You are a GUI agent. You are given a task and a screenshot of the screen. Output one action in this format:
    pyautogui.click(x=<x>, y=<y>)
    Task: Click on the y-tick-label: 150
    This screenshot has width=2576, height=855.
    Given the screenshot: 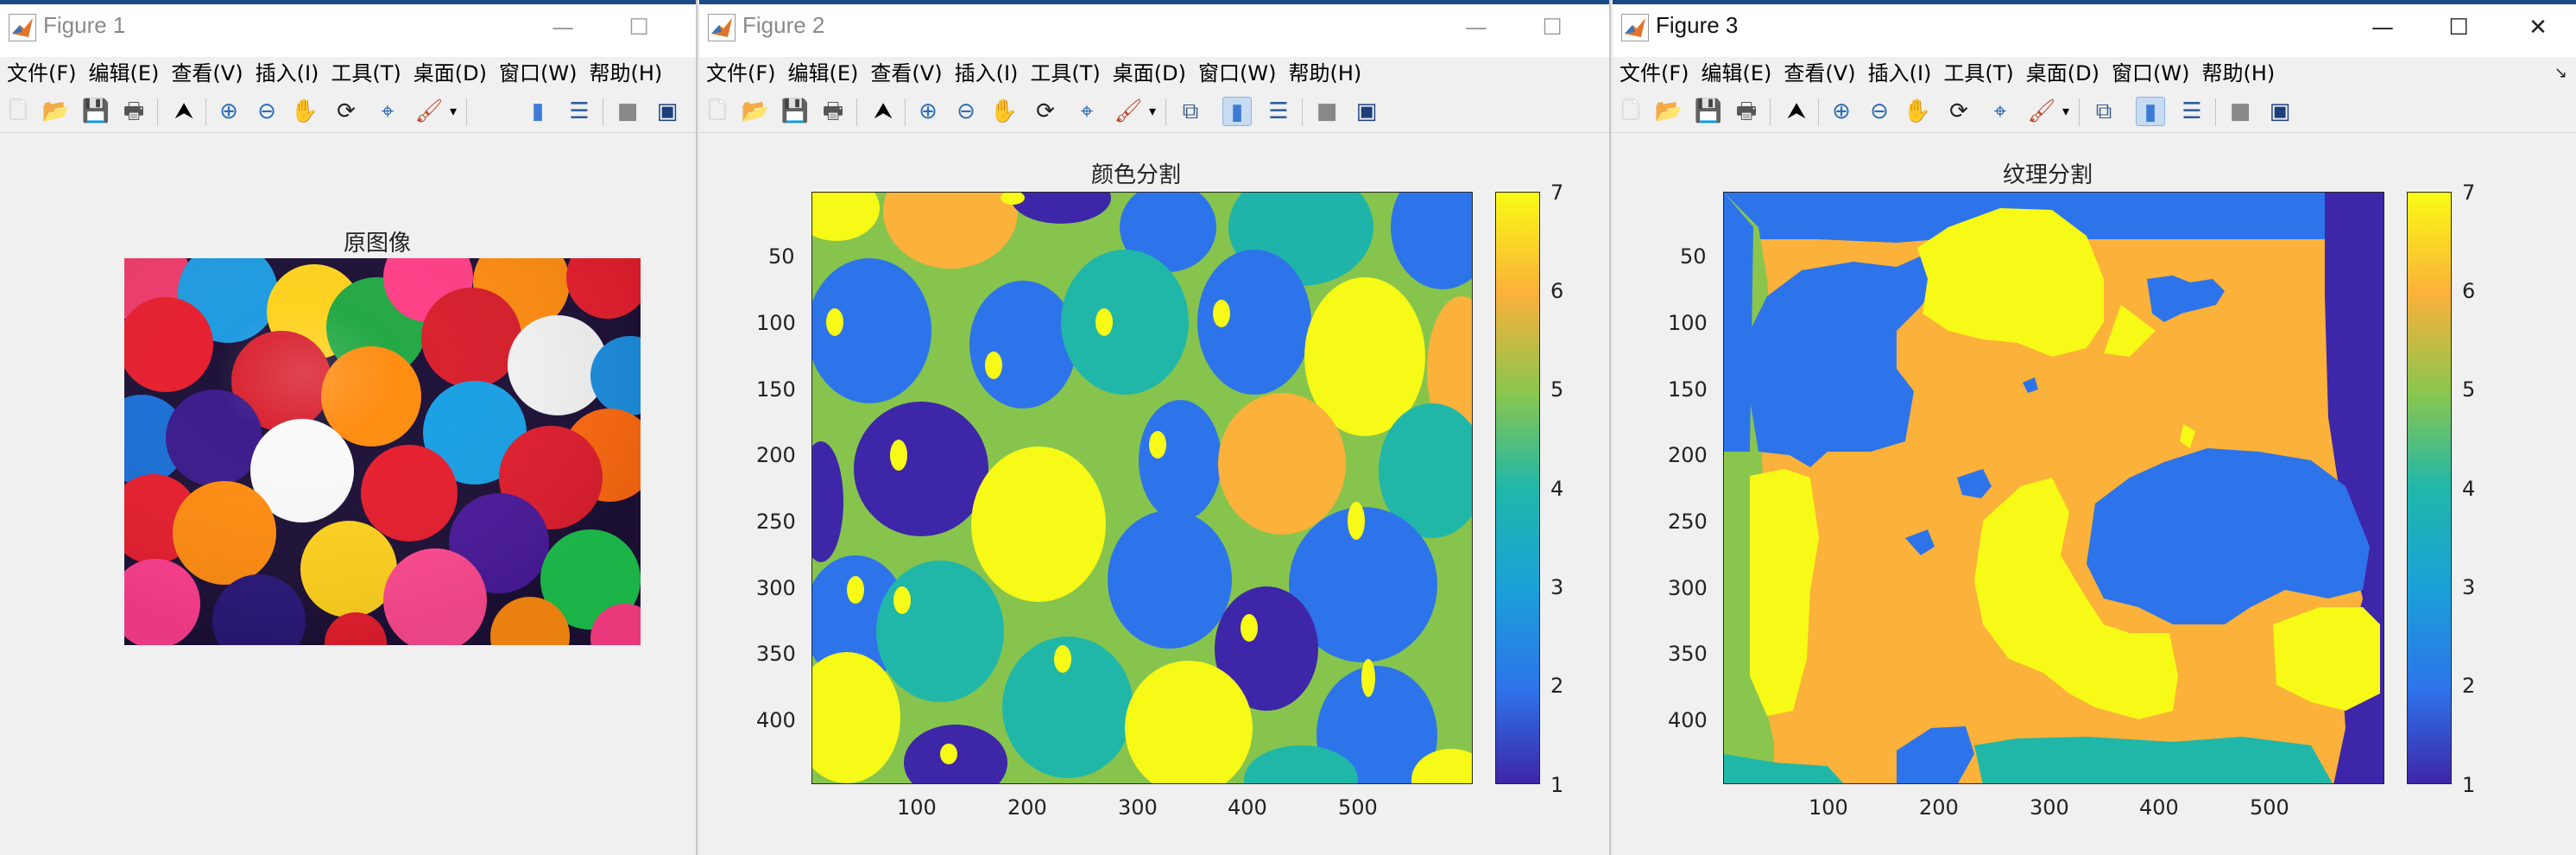 What is the action you would take?
    pyautogui.click(x=776, y=389)
    